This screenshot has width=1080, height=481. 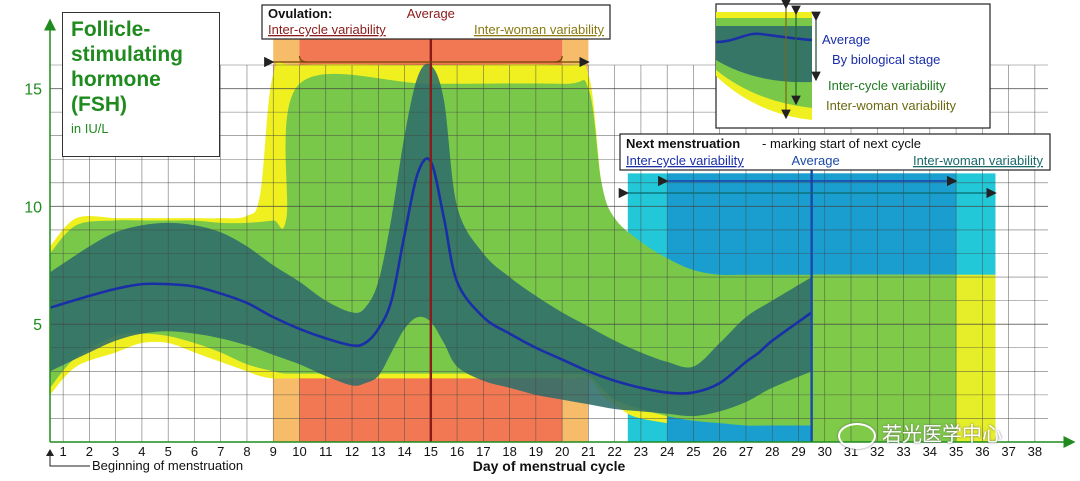 I want to click on x-tick-label: 13, so click(x=378, y=451).